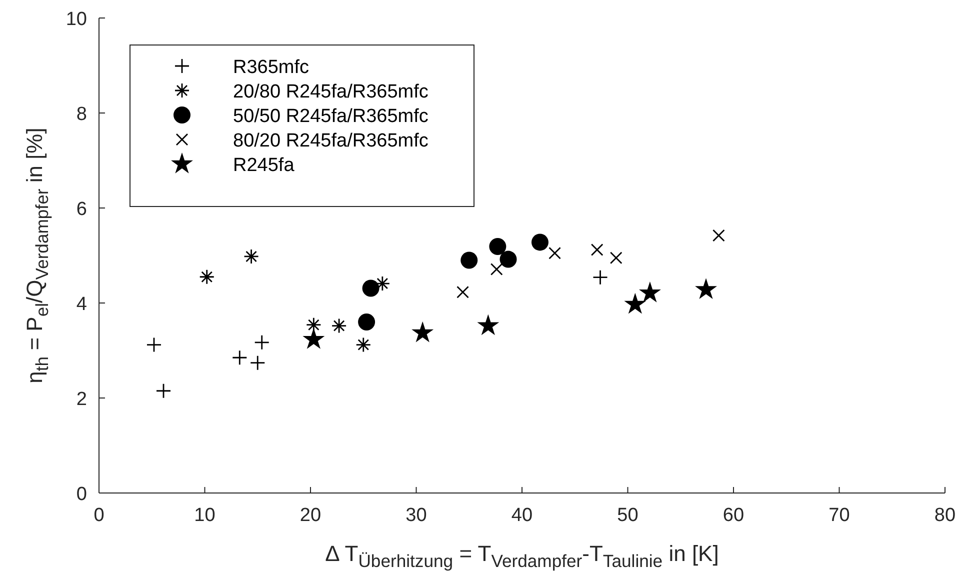  What do you see at coordinates (522, 515) in the screenshot?
I see `x-tick-label: 40` at bounding box center [522, 515].